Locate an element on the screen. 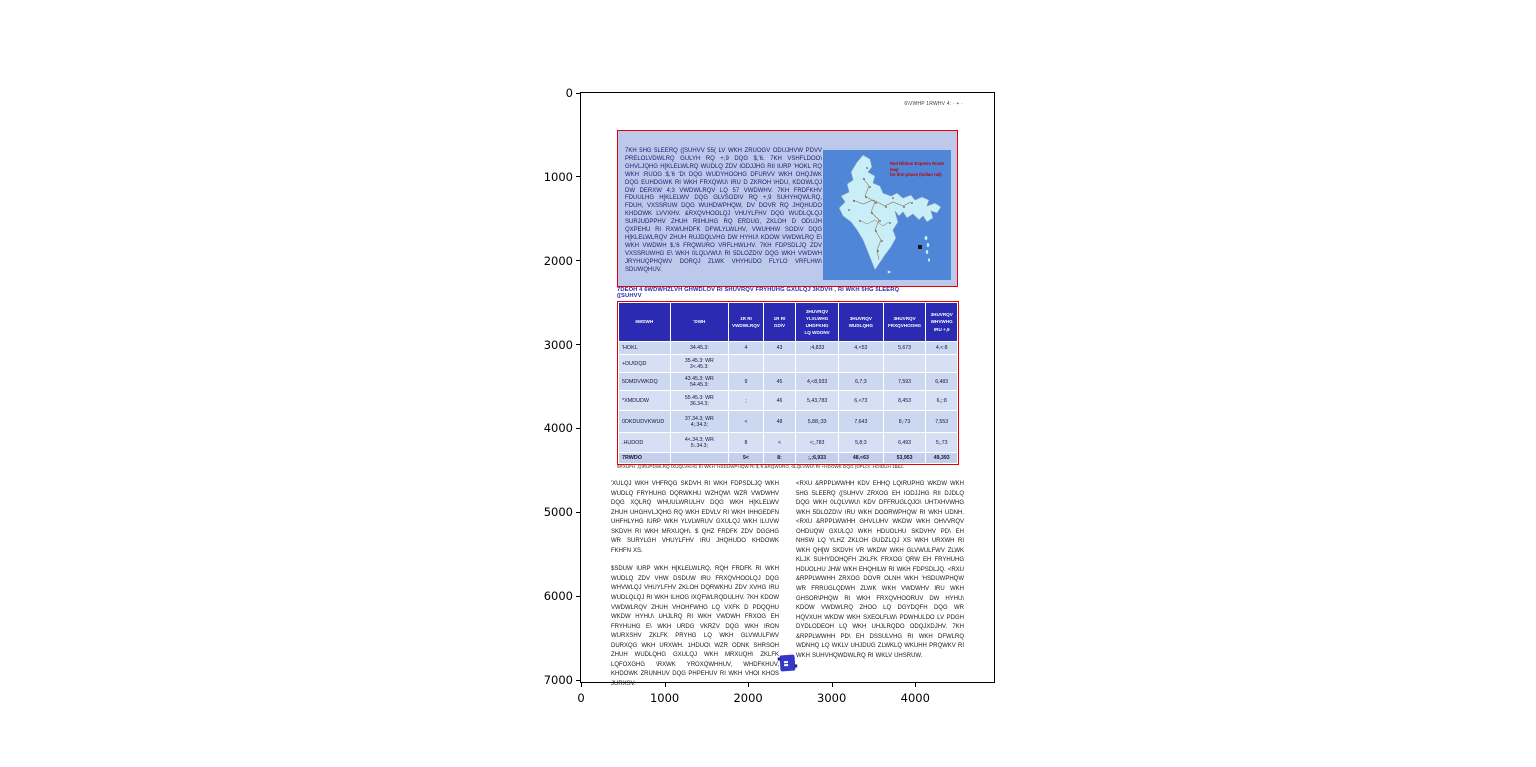  cell-value: 9 is located at coordinates (746, 381).